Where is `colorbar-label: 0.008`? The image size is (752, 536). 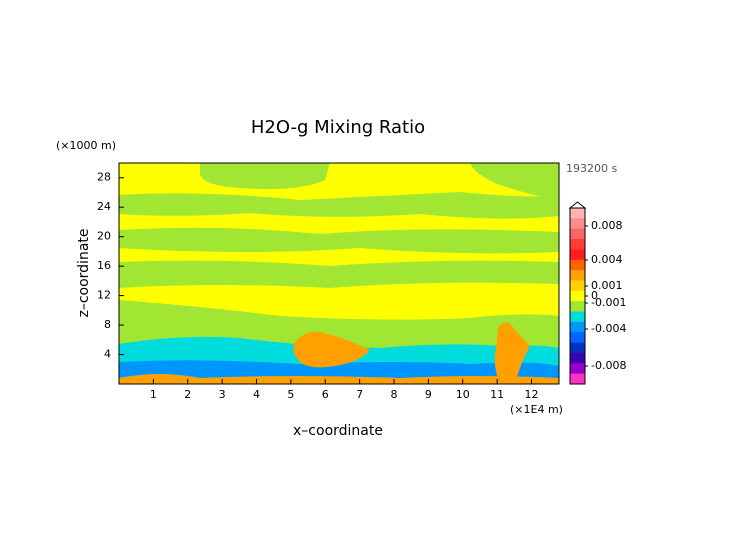 colorbar-label: 0.008 is located at coordinates (607, 225).